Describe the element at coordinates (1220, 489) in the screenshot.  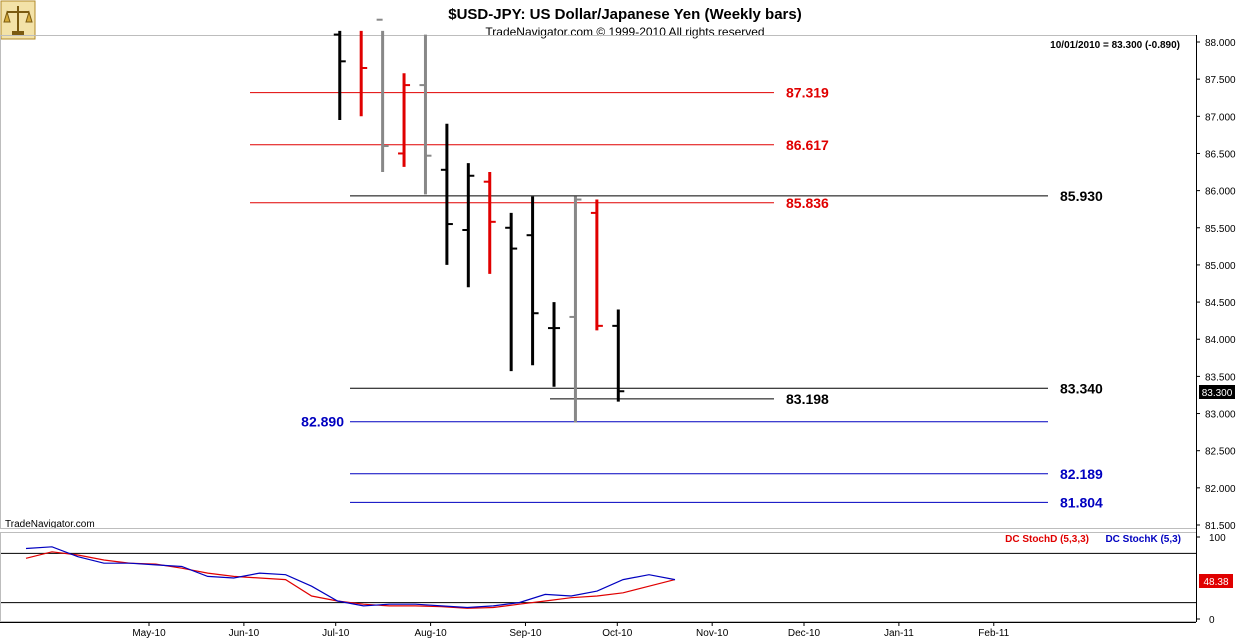
I see `y-tick-label: 82.000` at that location.